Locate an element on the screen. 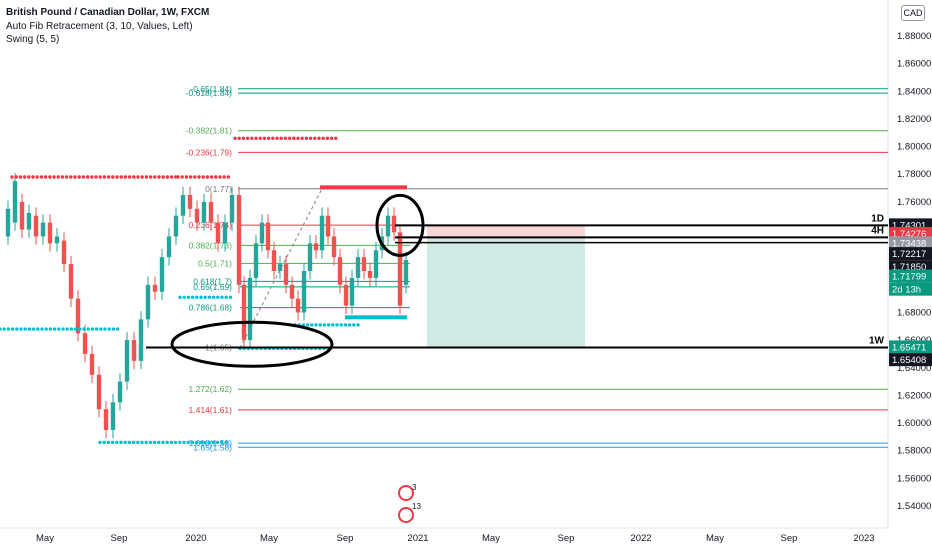  price-badge-label: 1.74301 is located at coordinates (909, 225).